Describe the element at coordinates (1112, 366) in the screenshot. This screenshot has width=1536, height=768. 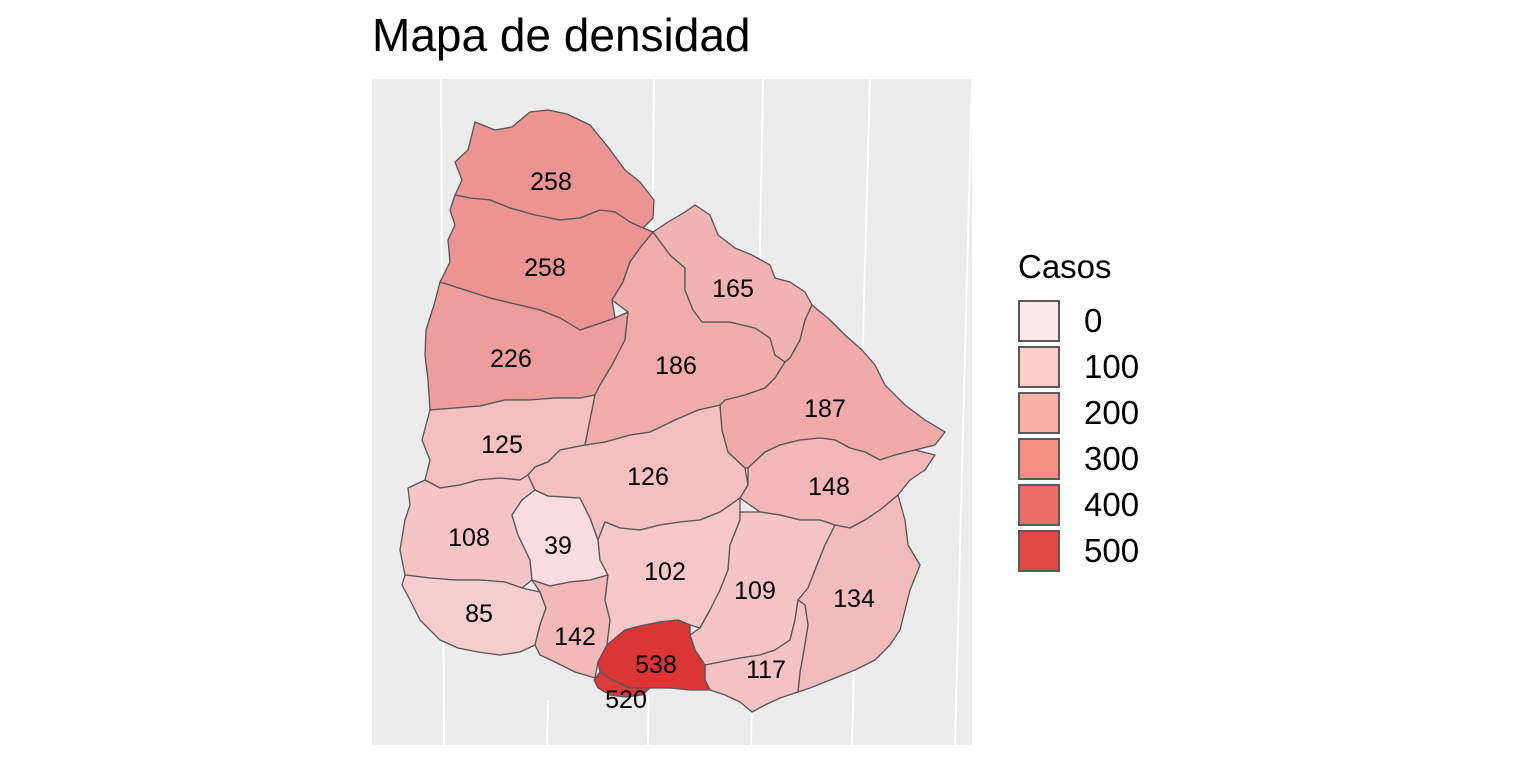
I see `legend-label: 100` at that location.